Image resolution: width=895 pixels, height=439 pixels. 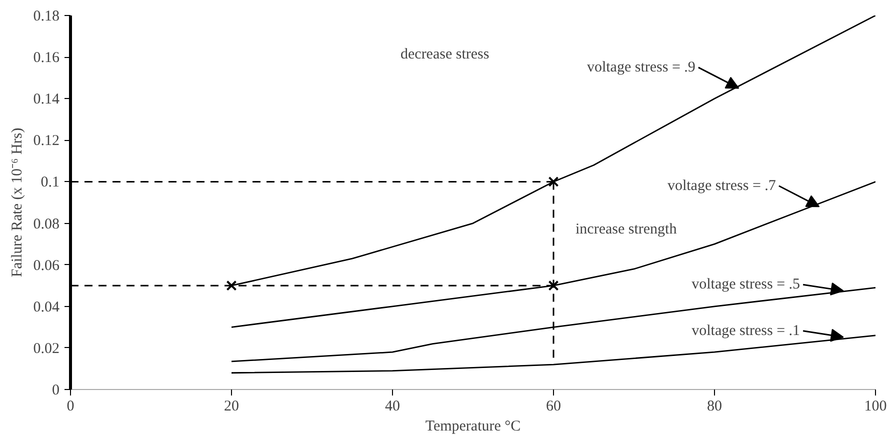 What do you see at coordinates (46, 100) in the screenshot?
I see `y-tick-label: 0.14` at bounding box center [46, 100].